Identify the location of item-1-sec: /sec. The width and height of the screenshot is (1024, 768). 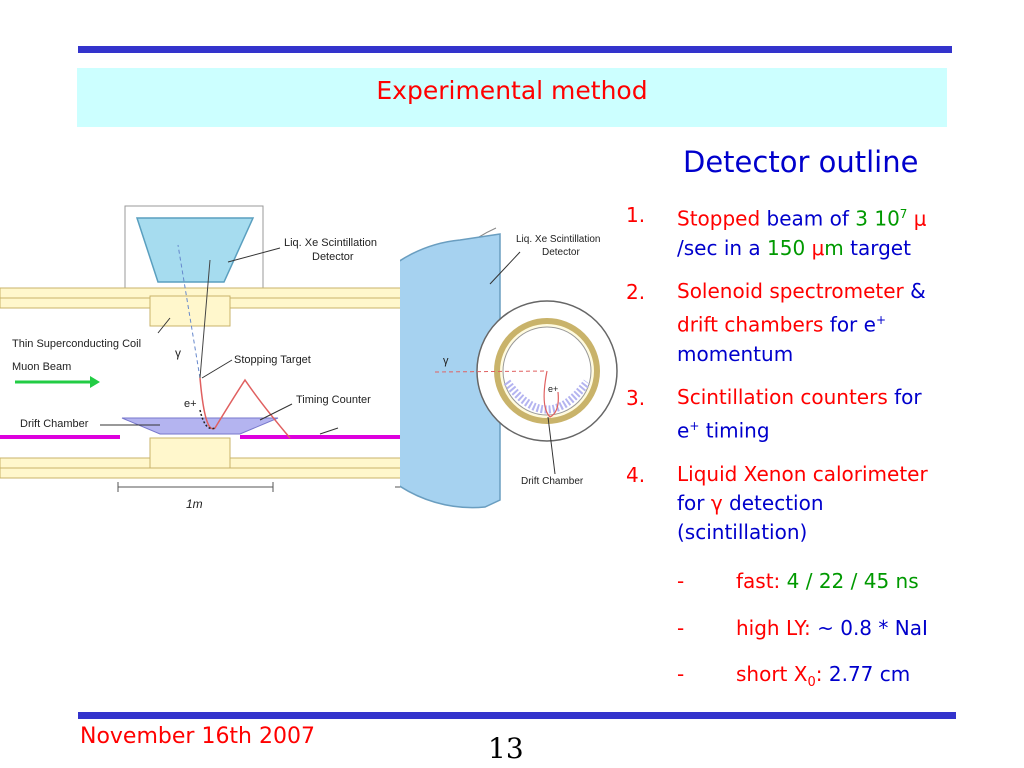
(697, 247).